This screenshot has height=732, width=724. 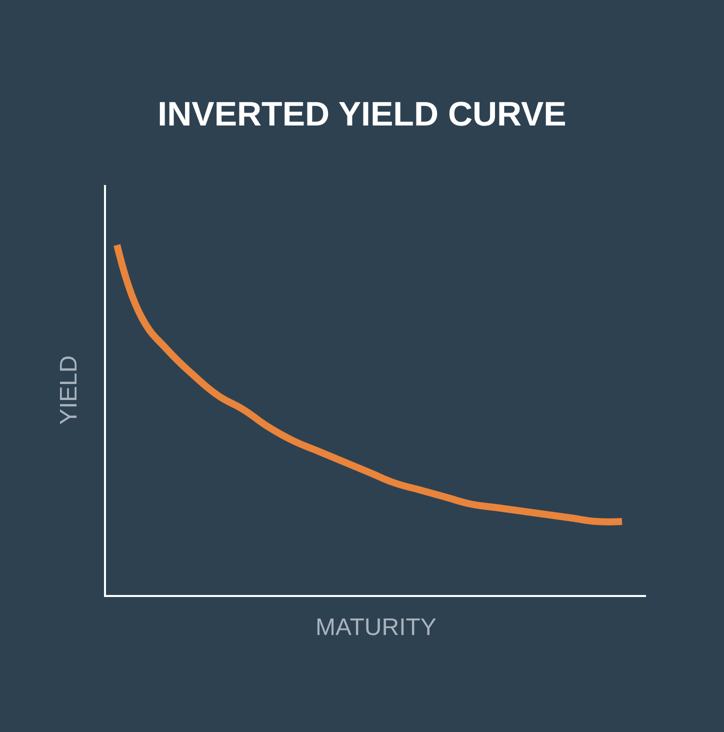 I want to click on y-axis-title: YIELD, so click(x=69, y=390).